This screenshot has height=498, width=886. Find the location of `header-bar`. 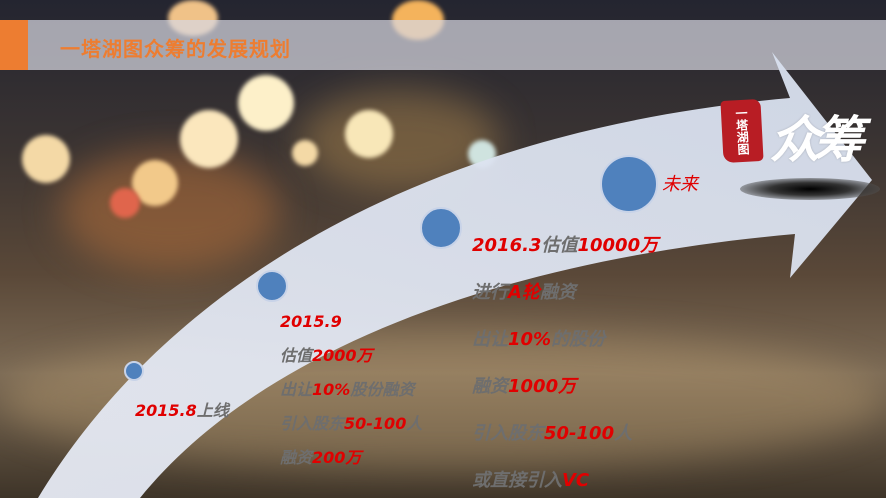

header-bar is located at coordinates (443, 45).